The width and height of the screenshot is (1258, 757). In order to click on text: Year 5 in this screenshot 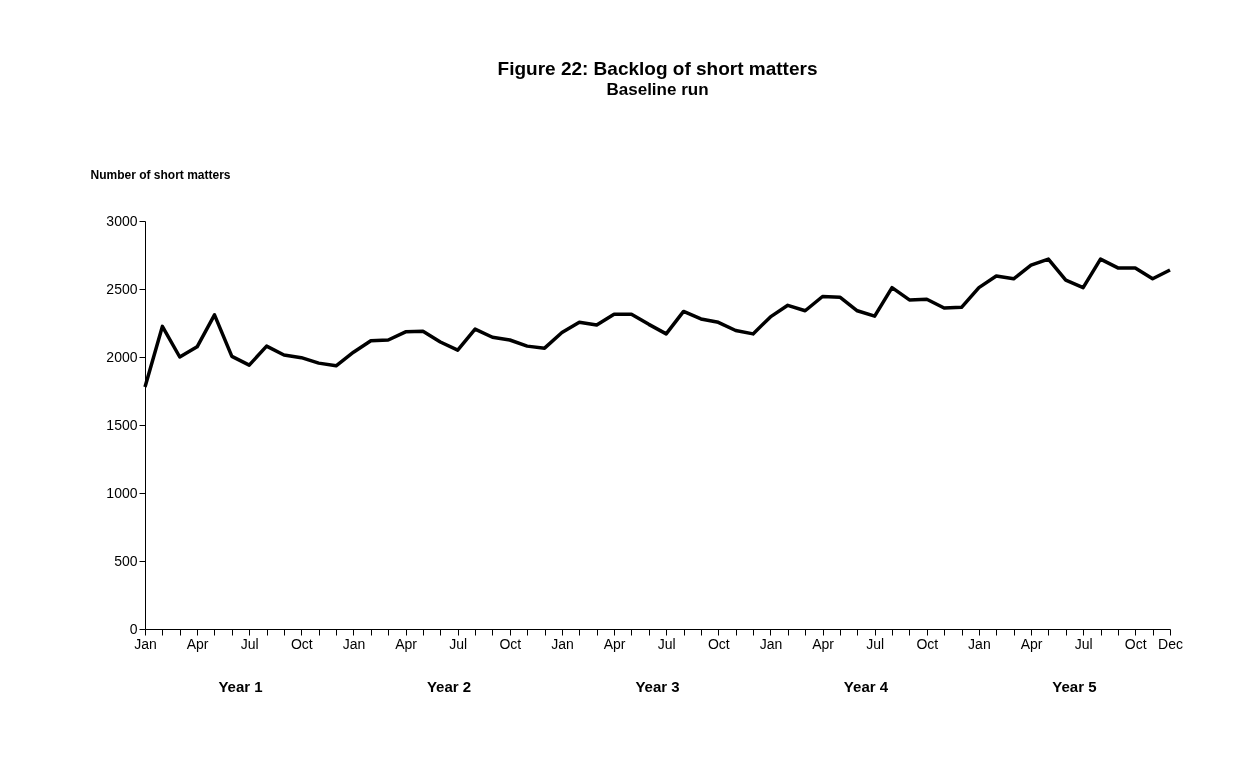, I will do `click(1074, 686)`.